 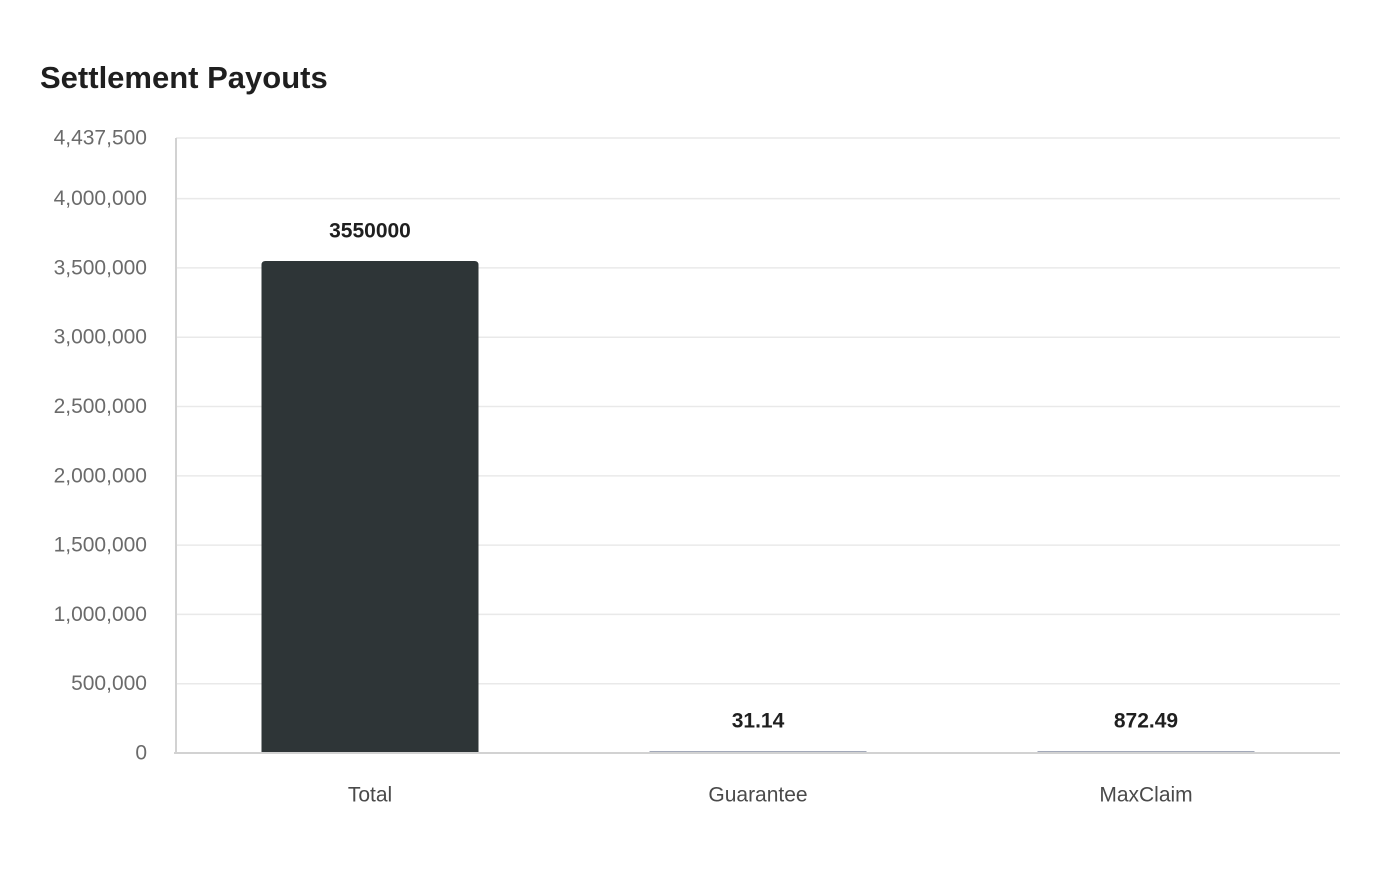 I want to click on y-tick-label: 0, so click(x=141, y=753).